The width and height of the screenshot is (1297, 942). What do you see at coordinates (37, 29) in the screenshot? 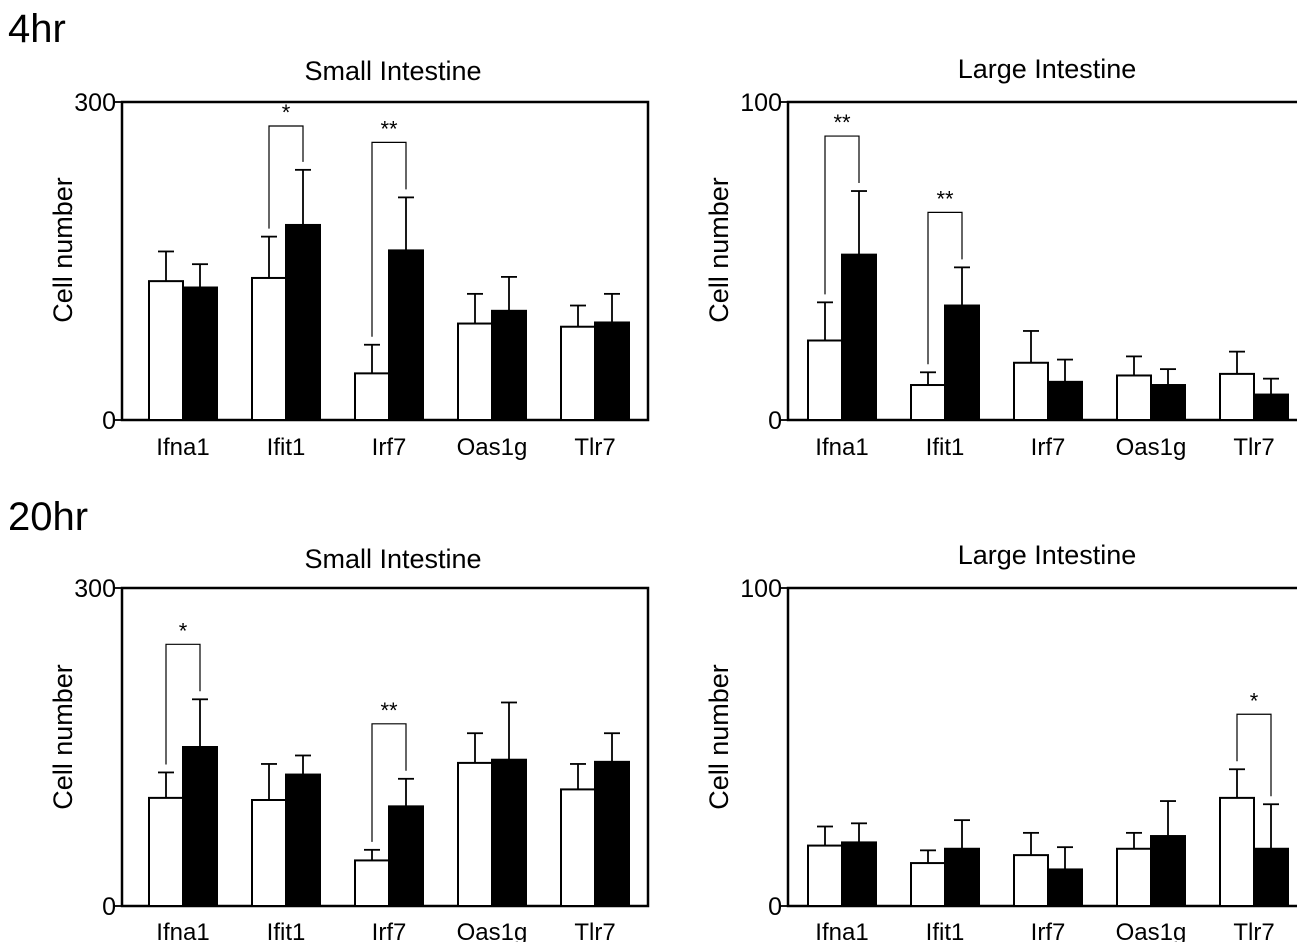
I see `section-label-4hr: 4hr` at bounding box center [37, 29].